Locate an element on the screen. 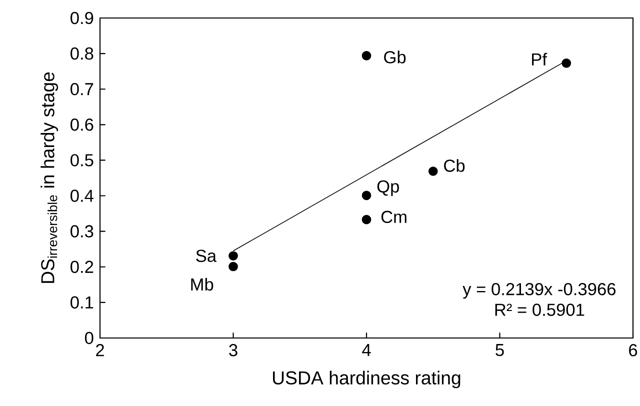 The height and width of the screenshot is (406, 640). y-tick-label: 0 is located at coordinates (89, 338).